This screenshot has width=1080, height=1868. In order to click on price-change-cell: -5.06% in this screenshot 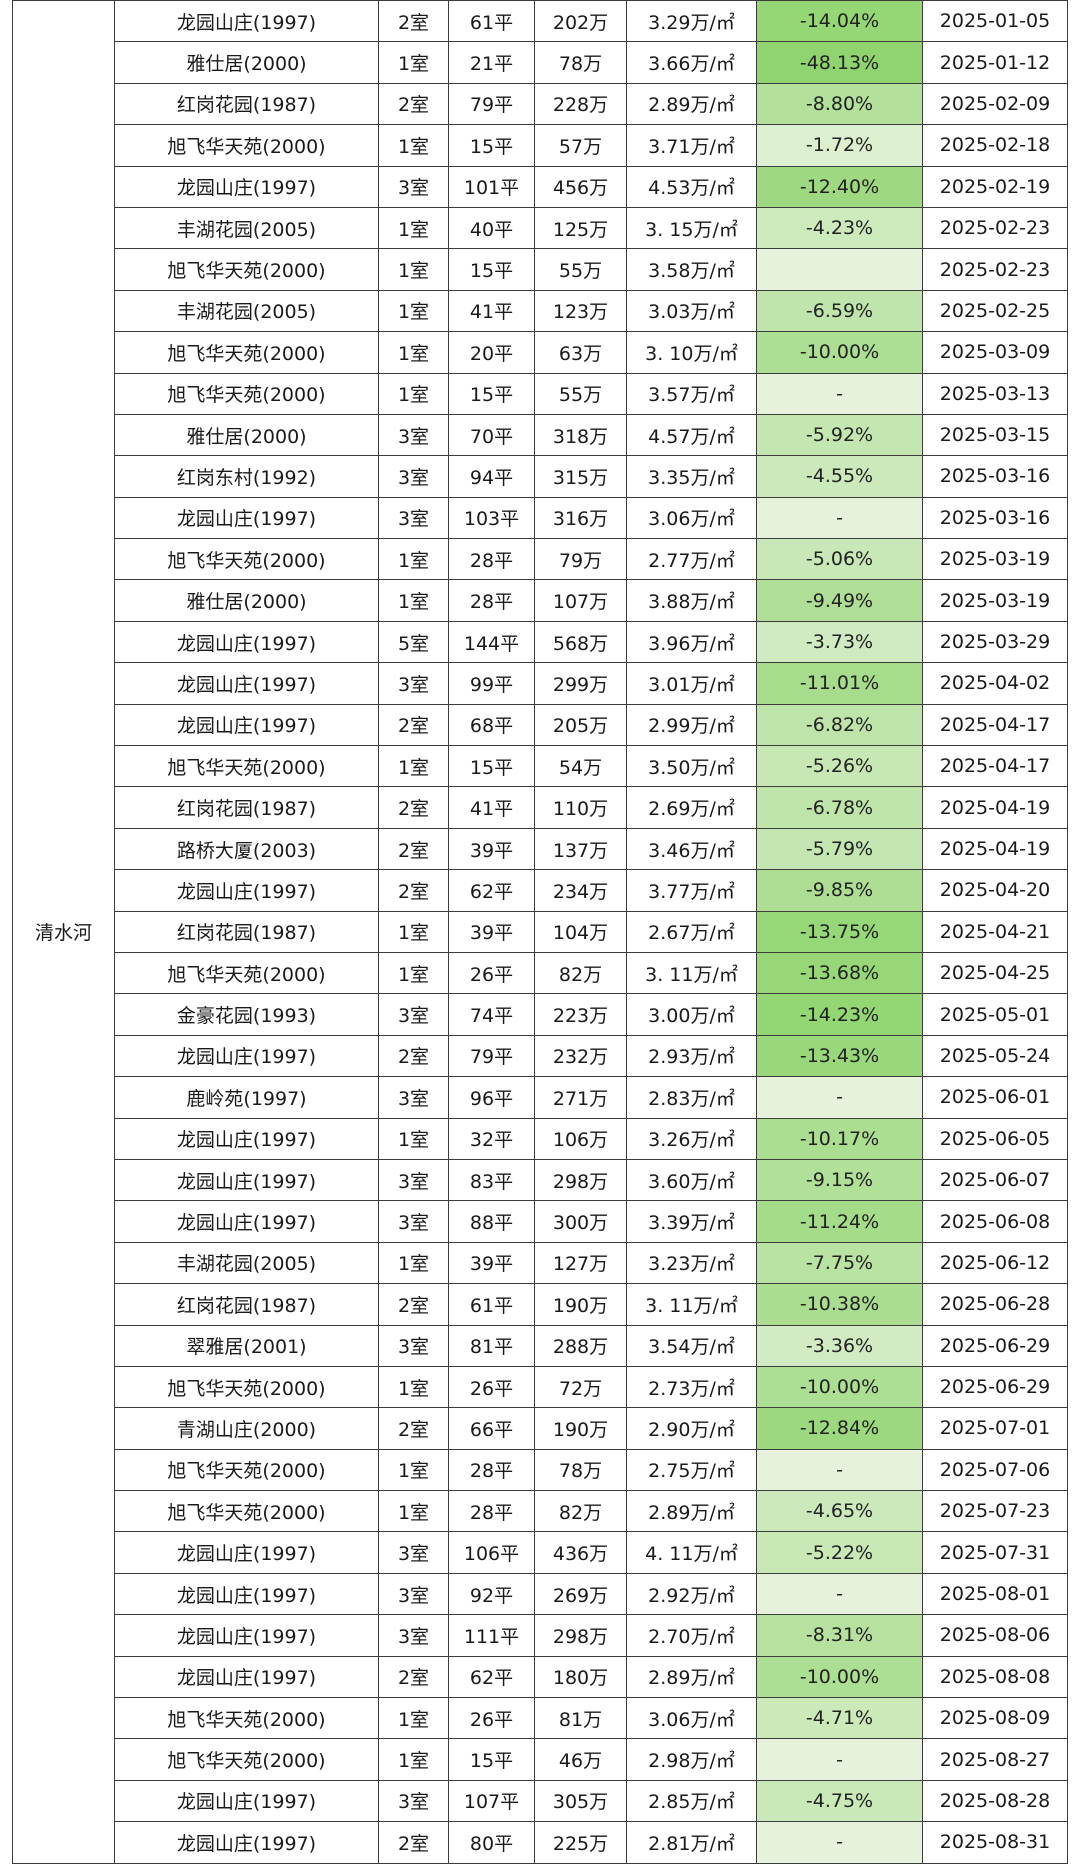, I will do `click(839, 559)`.